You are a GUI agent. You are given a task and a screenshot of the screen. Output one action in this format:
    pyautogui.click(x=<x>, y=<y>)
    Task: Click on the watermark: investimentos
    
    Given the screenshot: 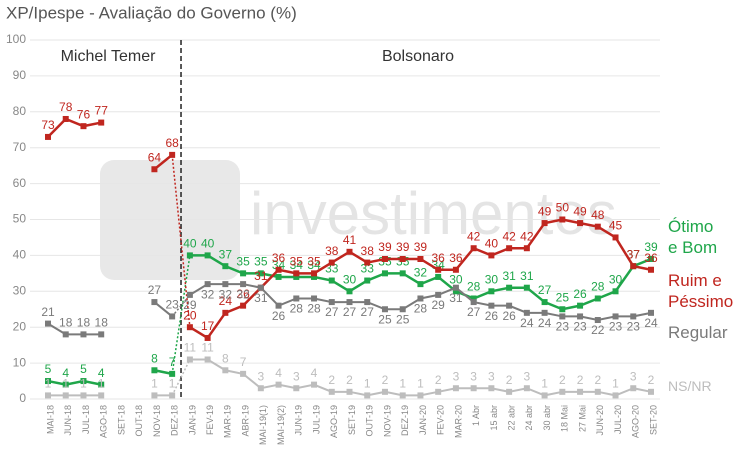 What is the action you would take?
    pyautogui.click(x=433, y=213)
    